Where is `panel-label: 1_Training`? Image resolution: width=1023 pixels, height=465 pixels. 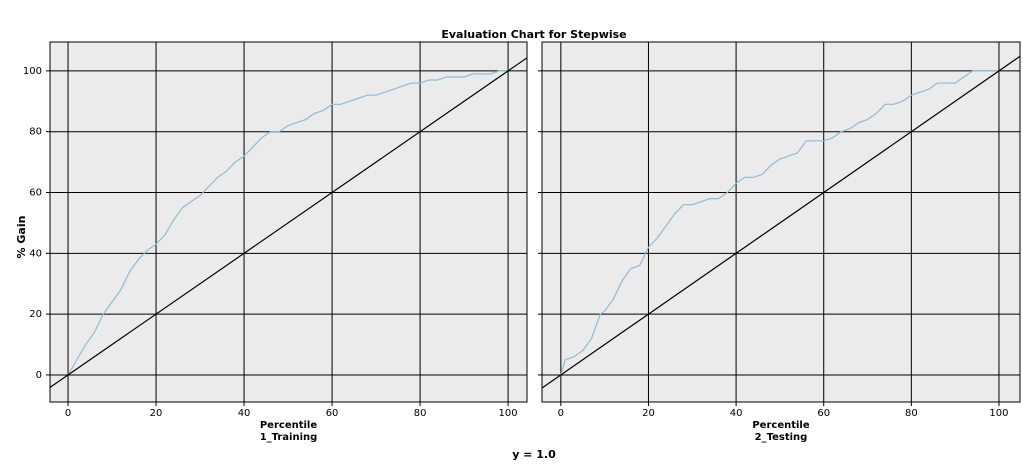
panel-label: 1_Training is located at coordinates (289, 437).